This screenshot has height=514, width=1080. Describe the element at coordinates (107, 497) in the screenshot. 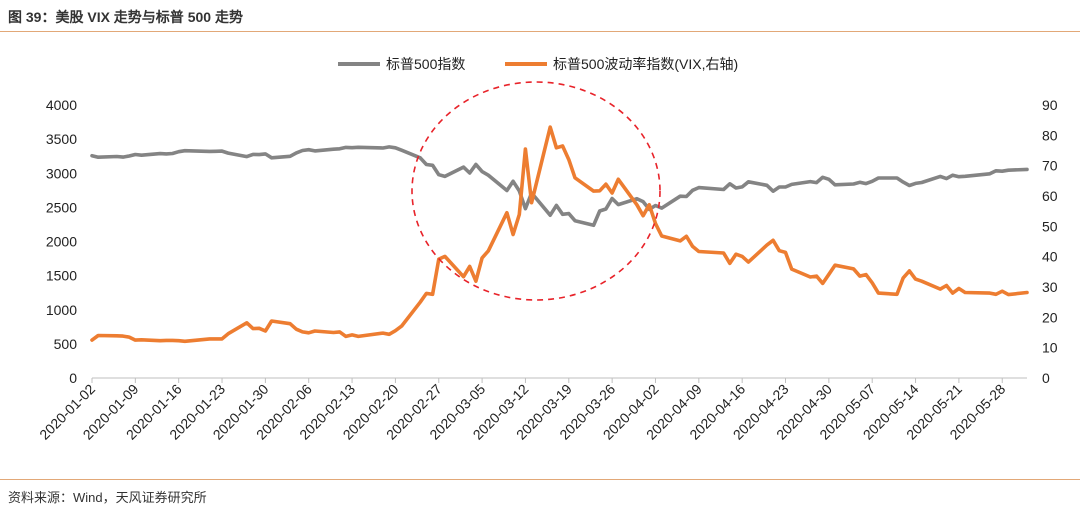

I see `source-note: 资料来源：Wind，天风证券研究所` at that location.